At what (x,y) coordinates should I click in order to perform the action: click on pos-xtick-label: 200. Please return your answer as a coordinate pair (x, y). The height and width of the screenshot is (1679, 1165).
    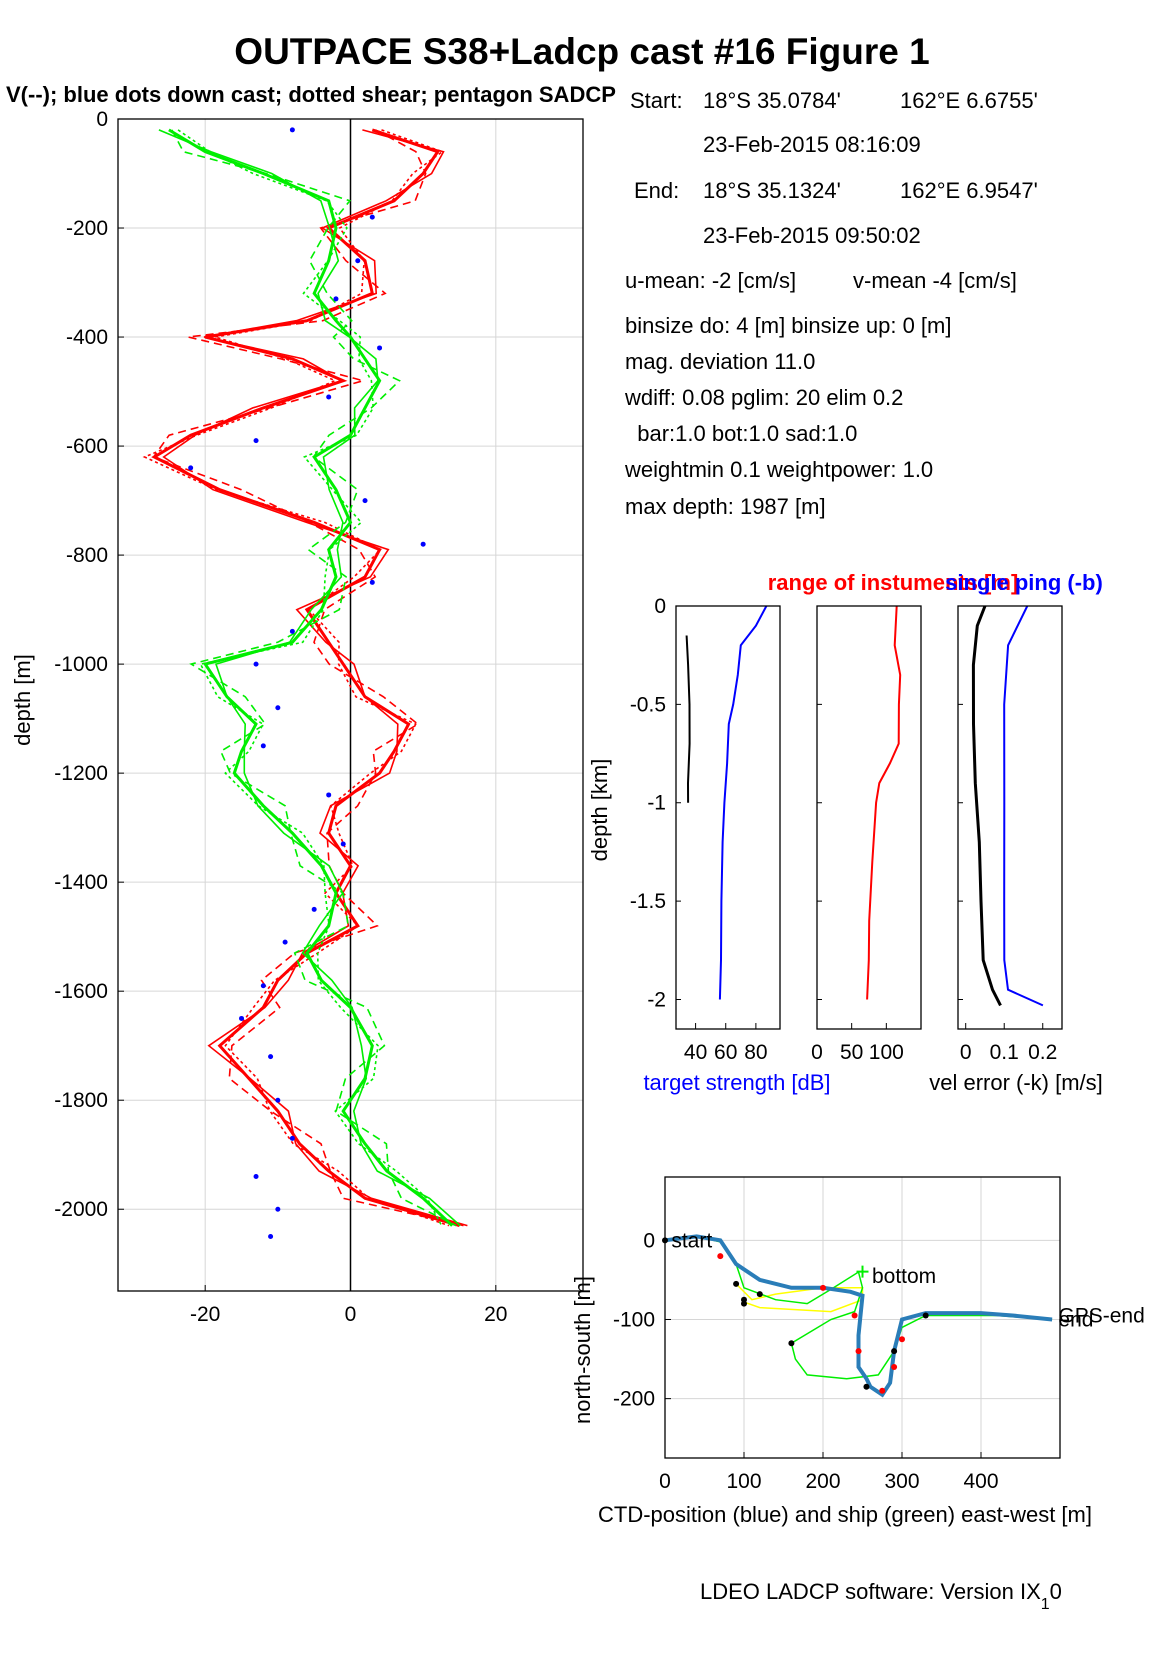
    Looking at the image, I should click on (822, 1481).